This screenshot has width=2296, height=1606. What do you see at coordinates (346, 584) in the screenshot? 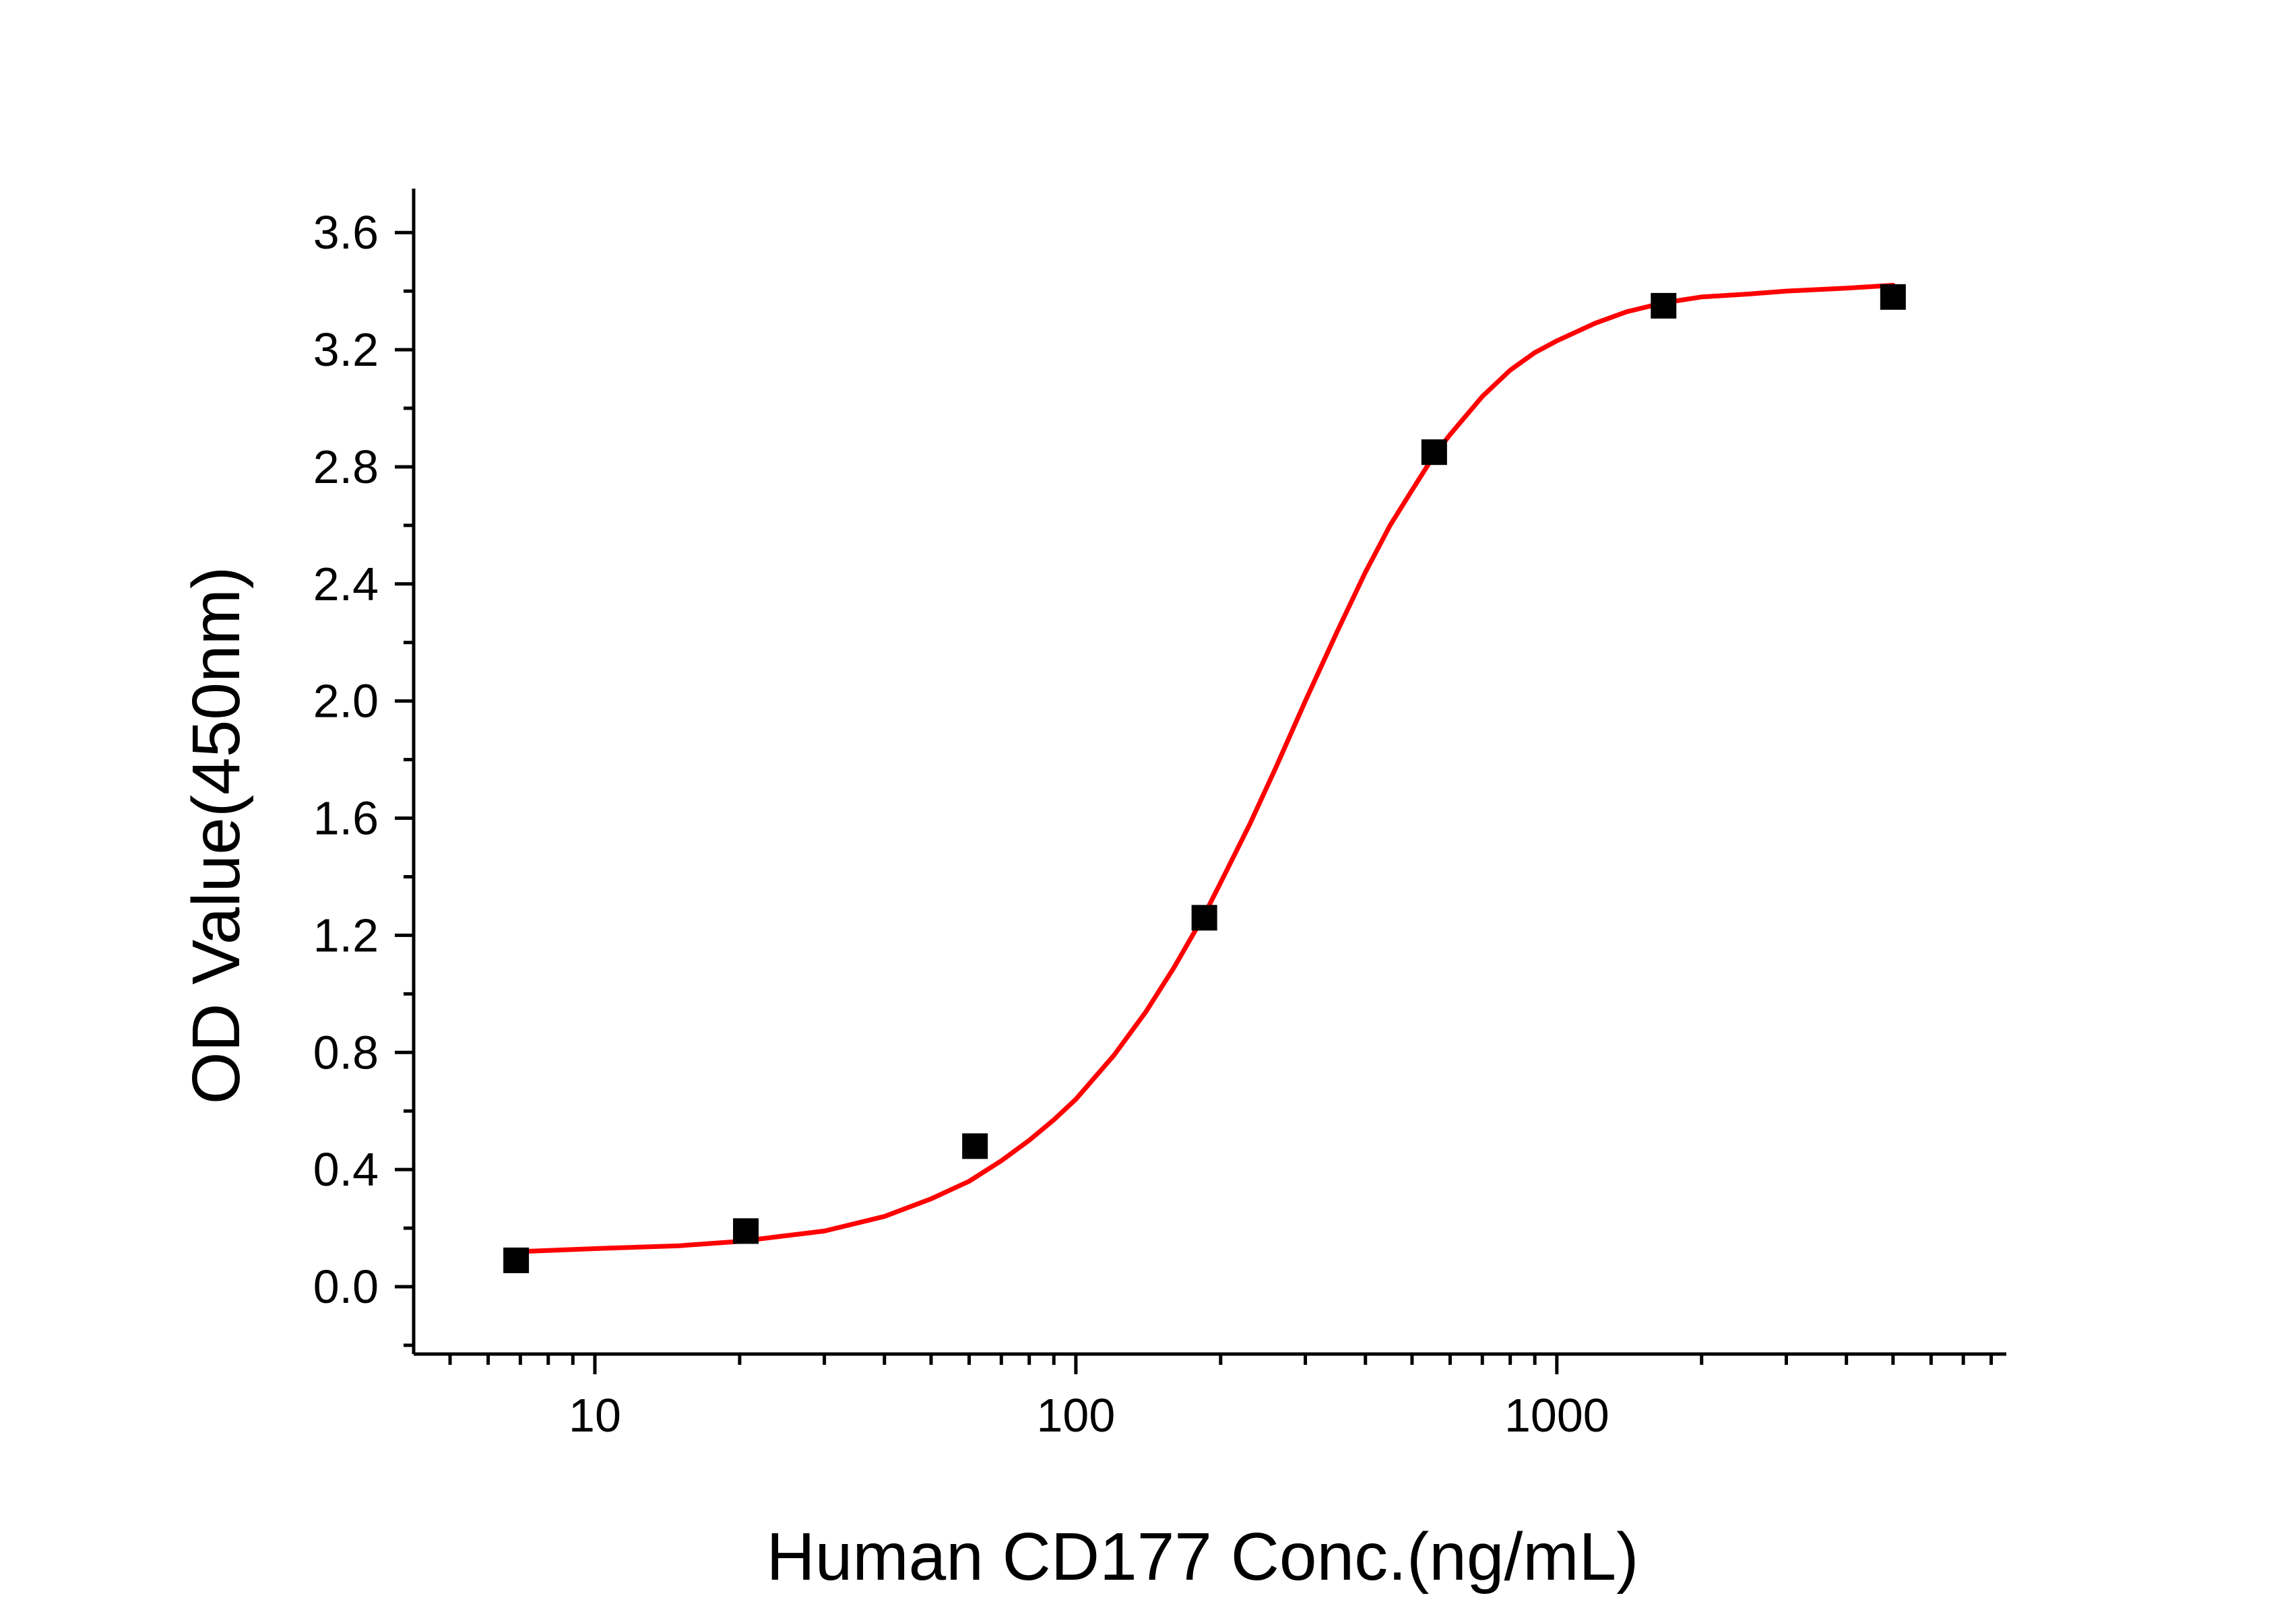
I see `y-tick-label: 2.4` at bounding box center [346, 584].